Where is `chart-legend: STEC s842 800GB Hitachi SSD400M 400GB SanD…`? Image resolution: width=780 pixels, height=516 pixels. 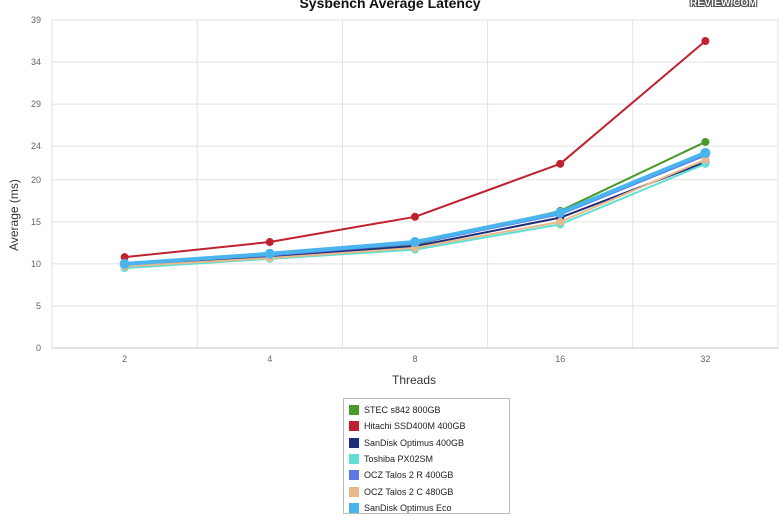 chart-legend: STEC s842 800GB Hitachi SSD400M 400GB SanD… is located at coordinates (426, 456).